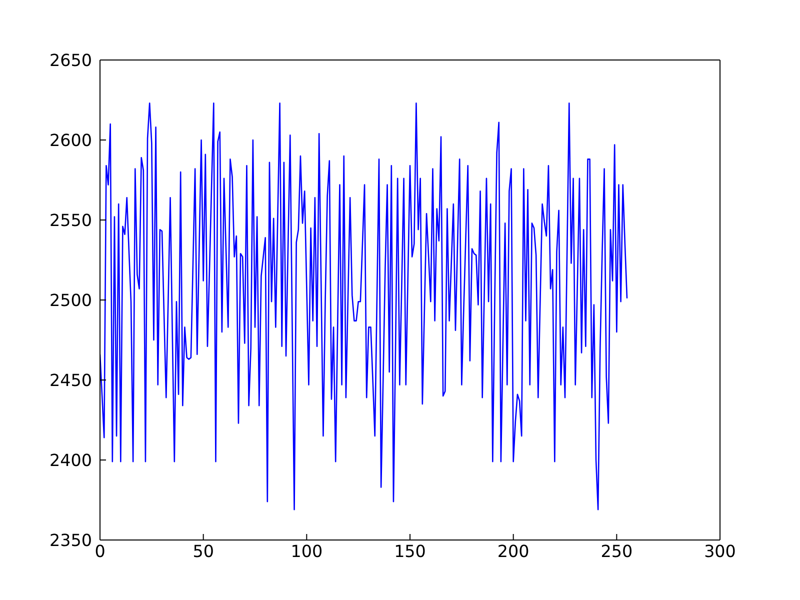 This screenshot has height=600, width=800. Describe the element at coordinates (203, 550) in the screenshot. I see `x-tick-label: 50` at that location.